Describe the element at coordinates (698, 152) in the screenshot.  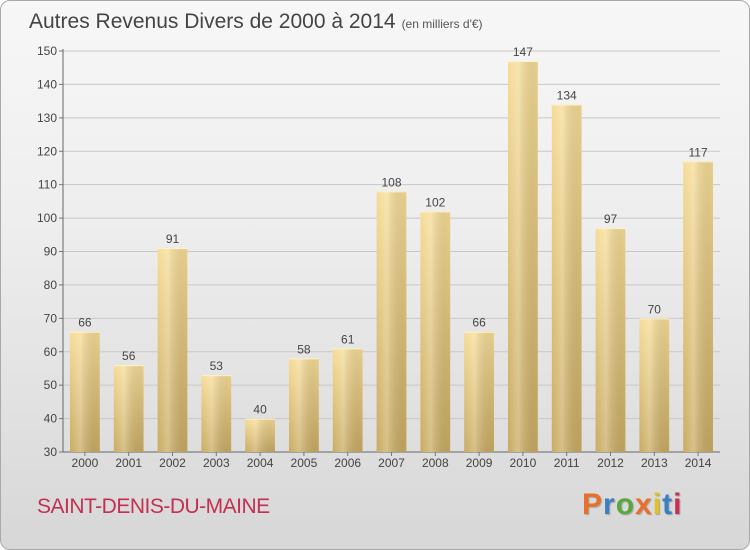
I see `bar-value-label: 117` at that location.